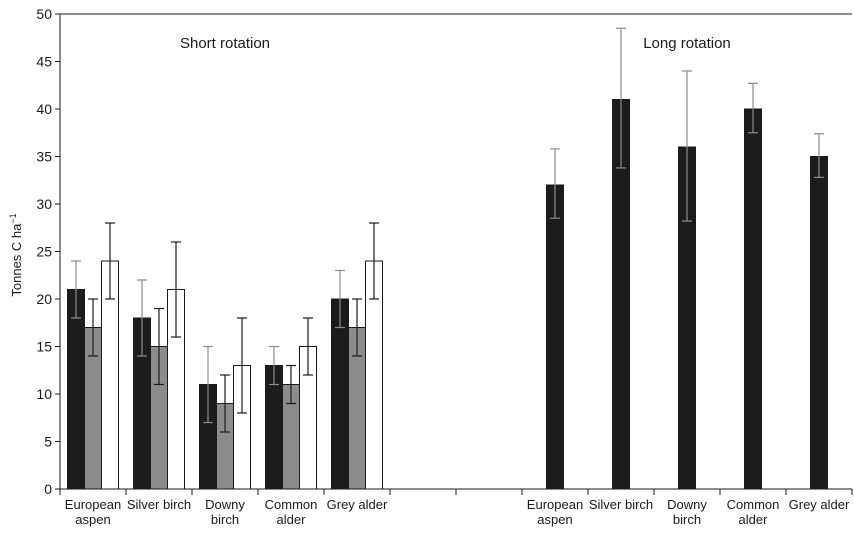 Image resolution: width=854 pixels, height=534 pixels. I want to click on y-tick-label: 15, so click(44, 347).